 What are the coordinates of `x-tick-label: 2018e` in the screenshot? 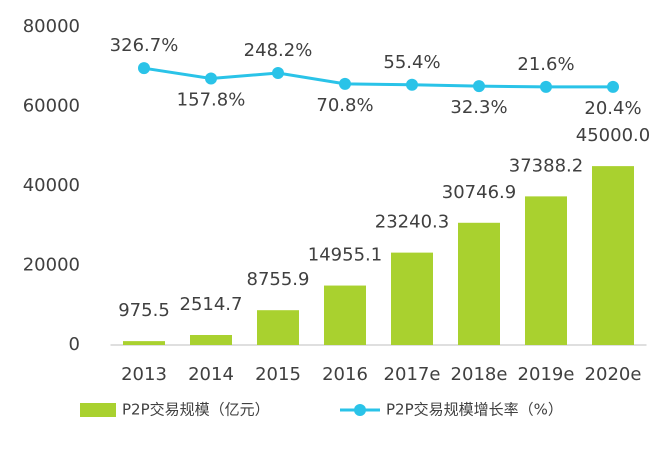 It's located at (479, 374).